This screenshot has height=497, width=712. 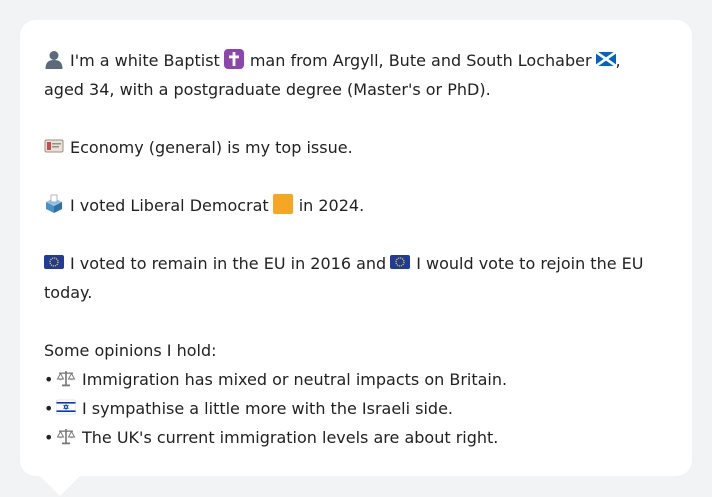 What do you see at coordinates (68, 292) in the screenshot?
I see `eu-vote-line-2: today.` at bounding box center [68, 292].